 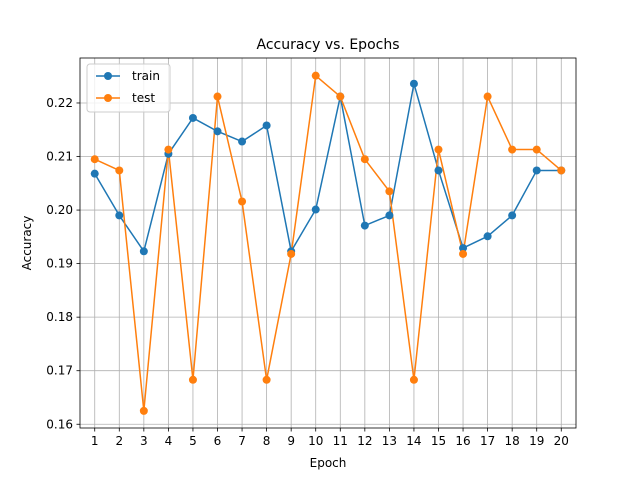 I want to click on chart-title: Accuracy vs. Epochs, so click(x=327, y=45).